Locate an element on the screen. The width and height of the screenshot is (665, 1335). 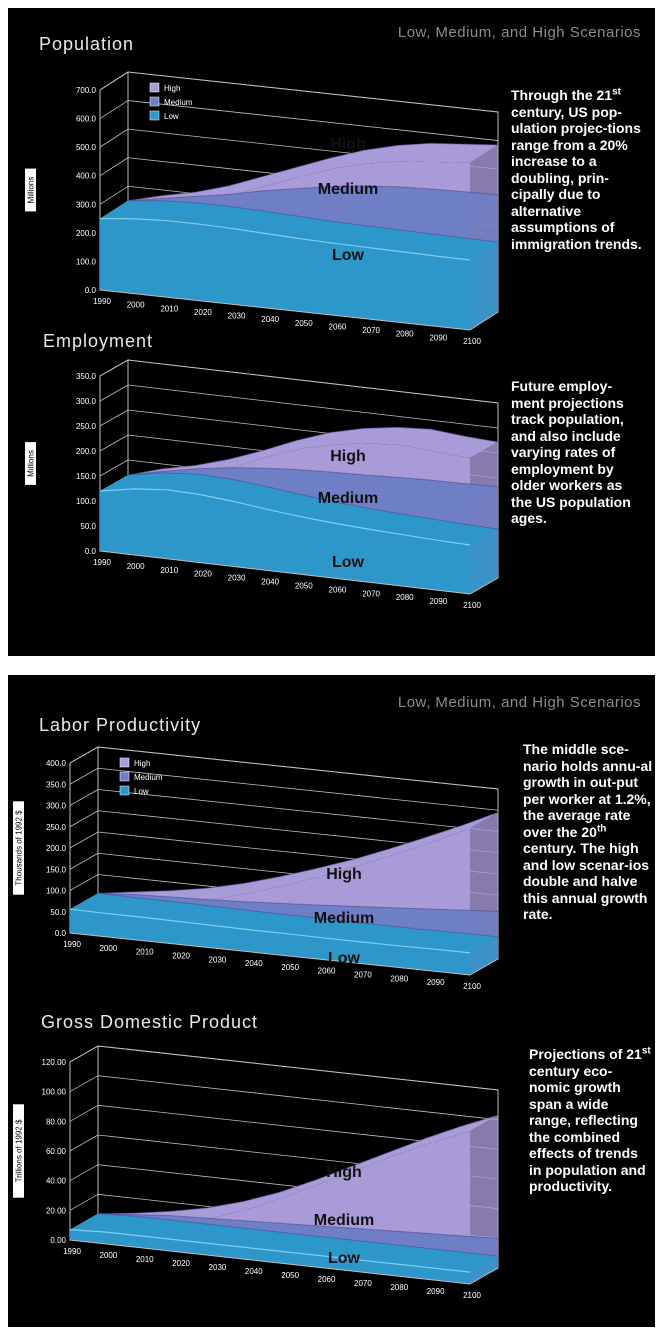
y-axis-label: Thousands of 1992 $ is located at coordinates (19, 848).